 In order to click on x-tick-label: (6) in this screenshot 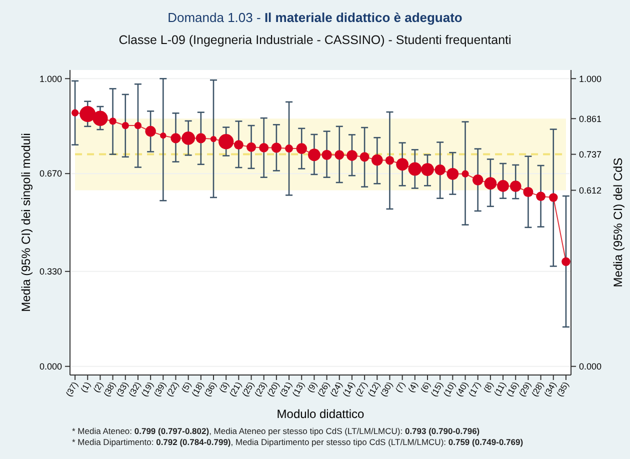, I will do `click(425, 387)`.